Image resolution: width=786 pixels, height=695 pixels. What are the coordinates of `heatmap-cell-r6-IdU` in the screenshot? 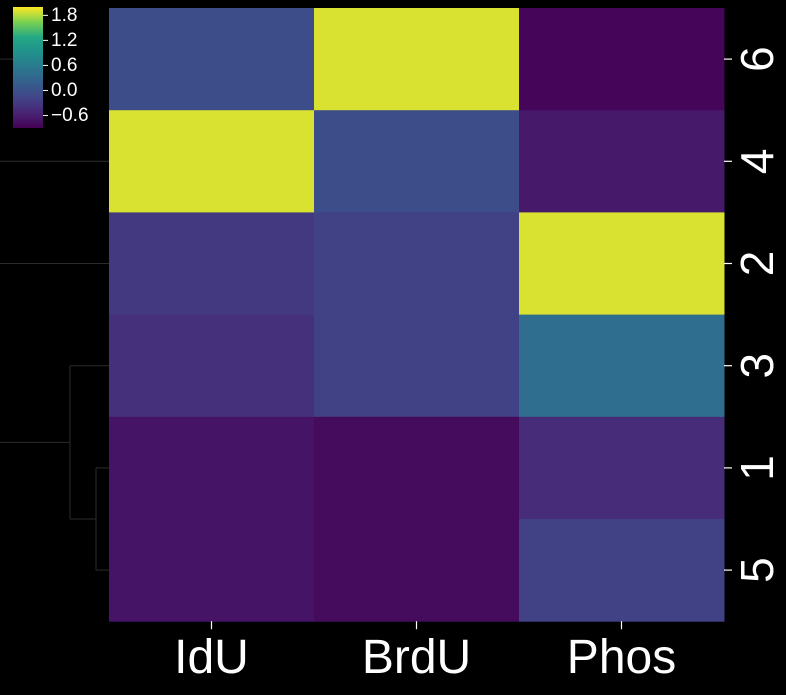 It's located at (212, 59).